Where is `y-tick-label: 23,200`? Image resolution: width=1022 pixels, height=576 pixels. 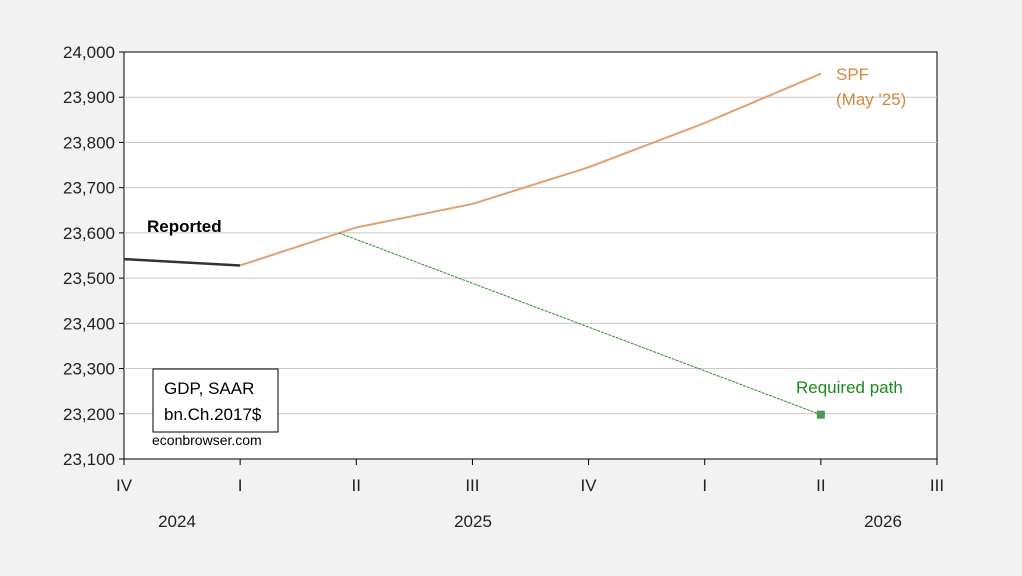 y-tick-label: 23,200 is located at coordinates (89, 414).